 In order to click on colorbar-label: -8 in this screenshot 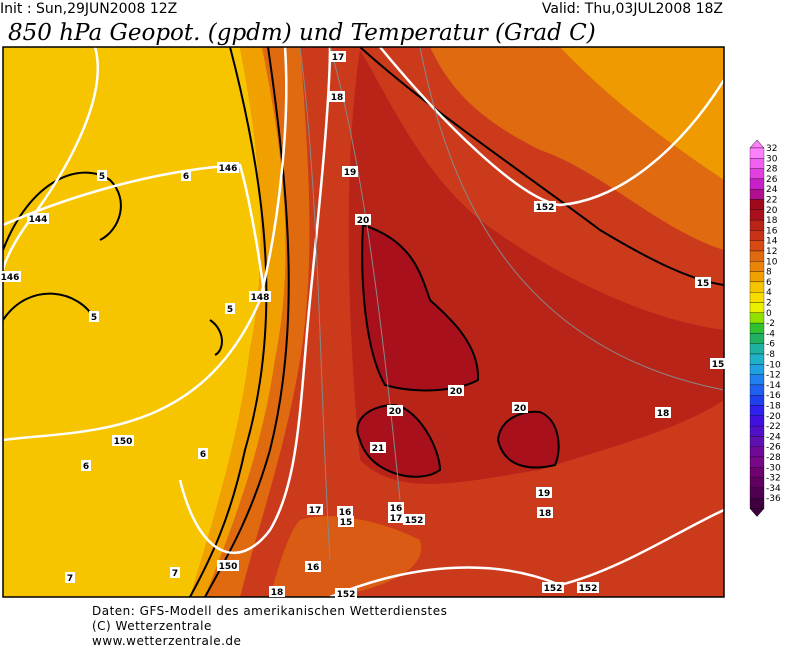, I will do `click(770, 355)`.